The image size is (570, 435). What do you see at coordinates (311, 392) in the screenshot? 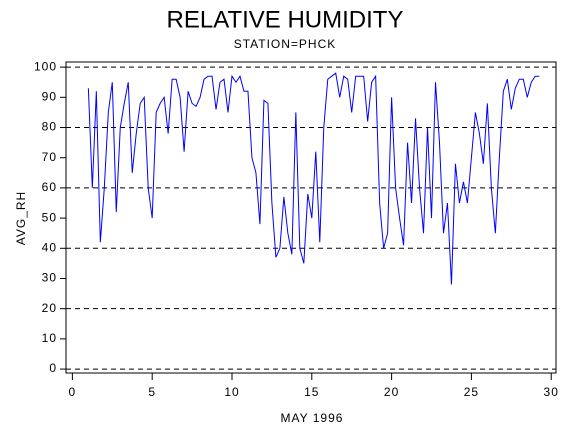
I see `x-tick-label: 15` at bounding box center [311, 392].